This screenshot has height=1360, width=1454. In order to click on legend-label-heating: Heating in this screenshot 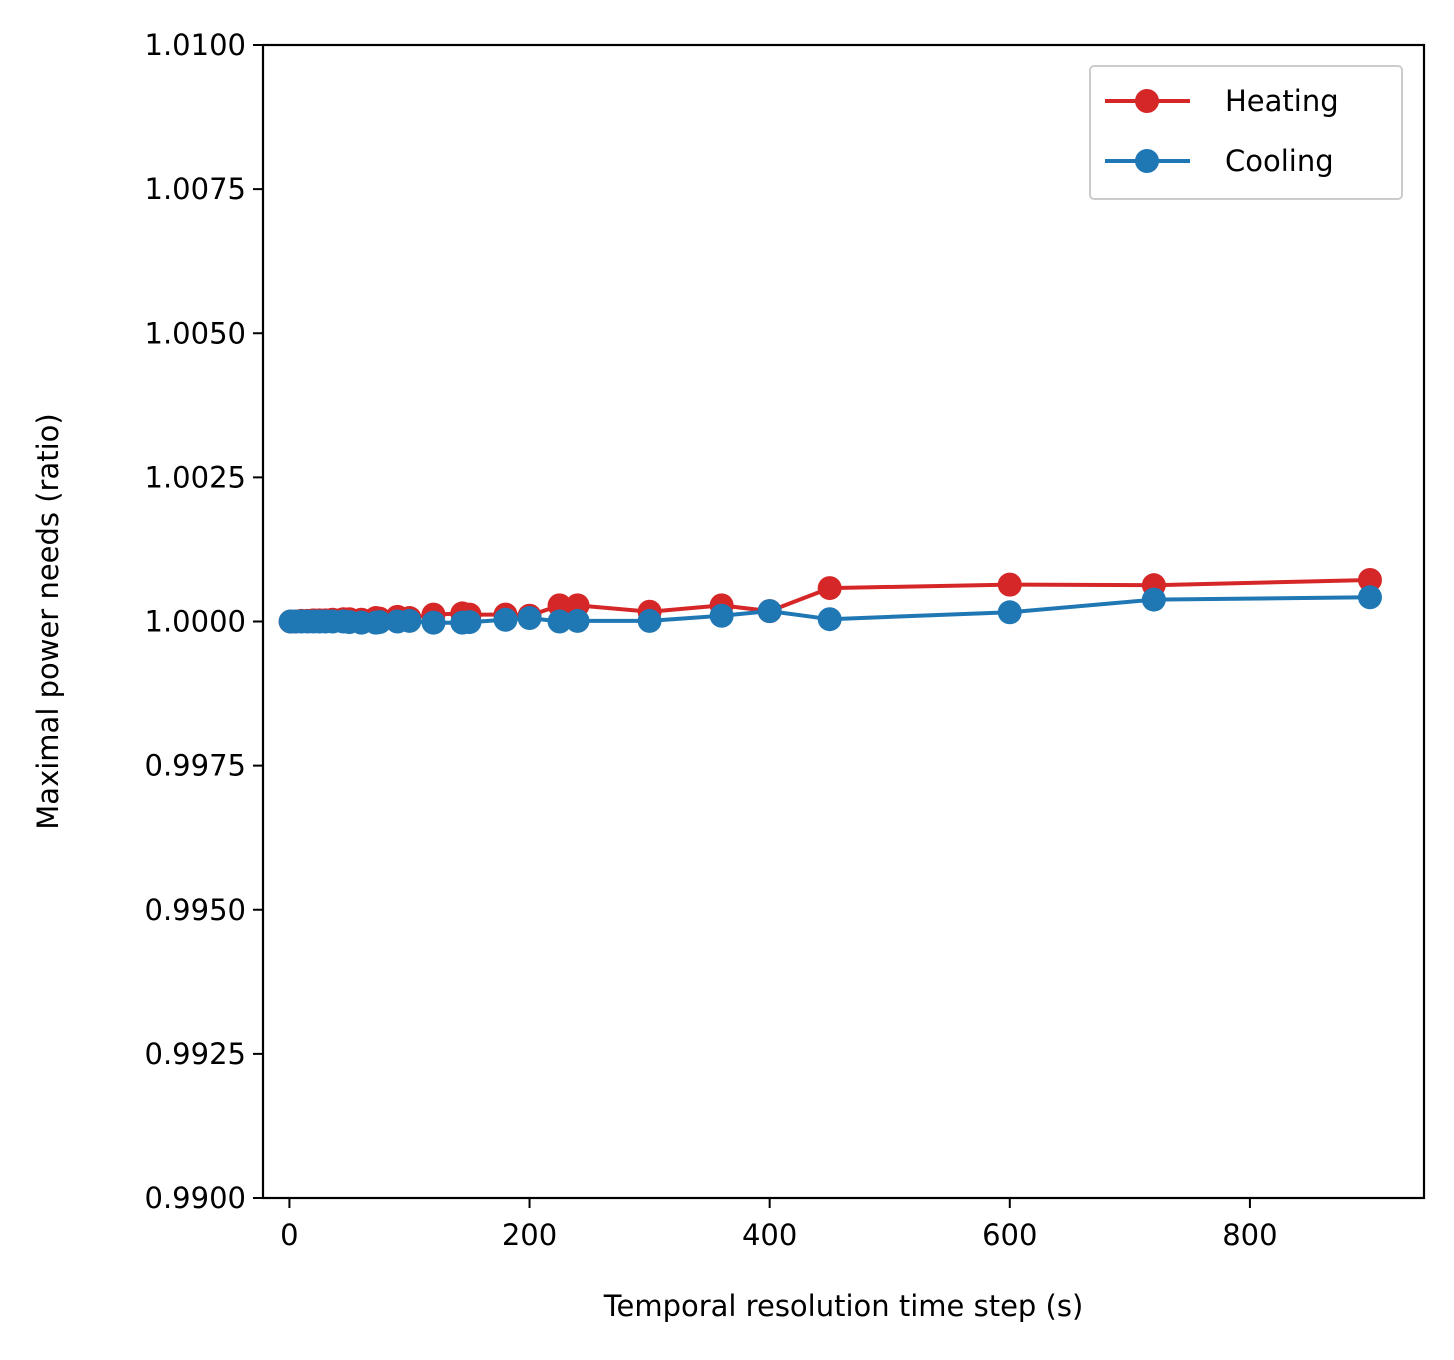, I will do `click(1282, 101)`.